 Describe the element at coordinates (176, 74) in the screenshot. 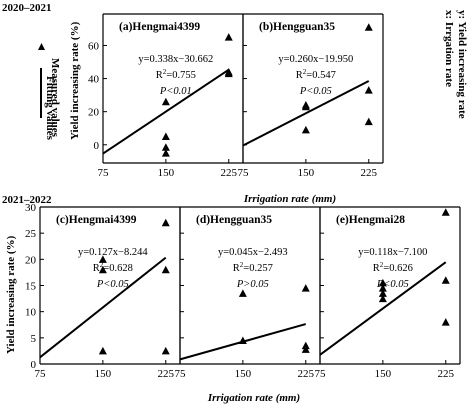

I see `r2-label: R2=0.755` at that location.